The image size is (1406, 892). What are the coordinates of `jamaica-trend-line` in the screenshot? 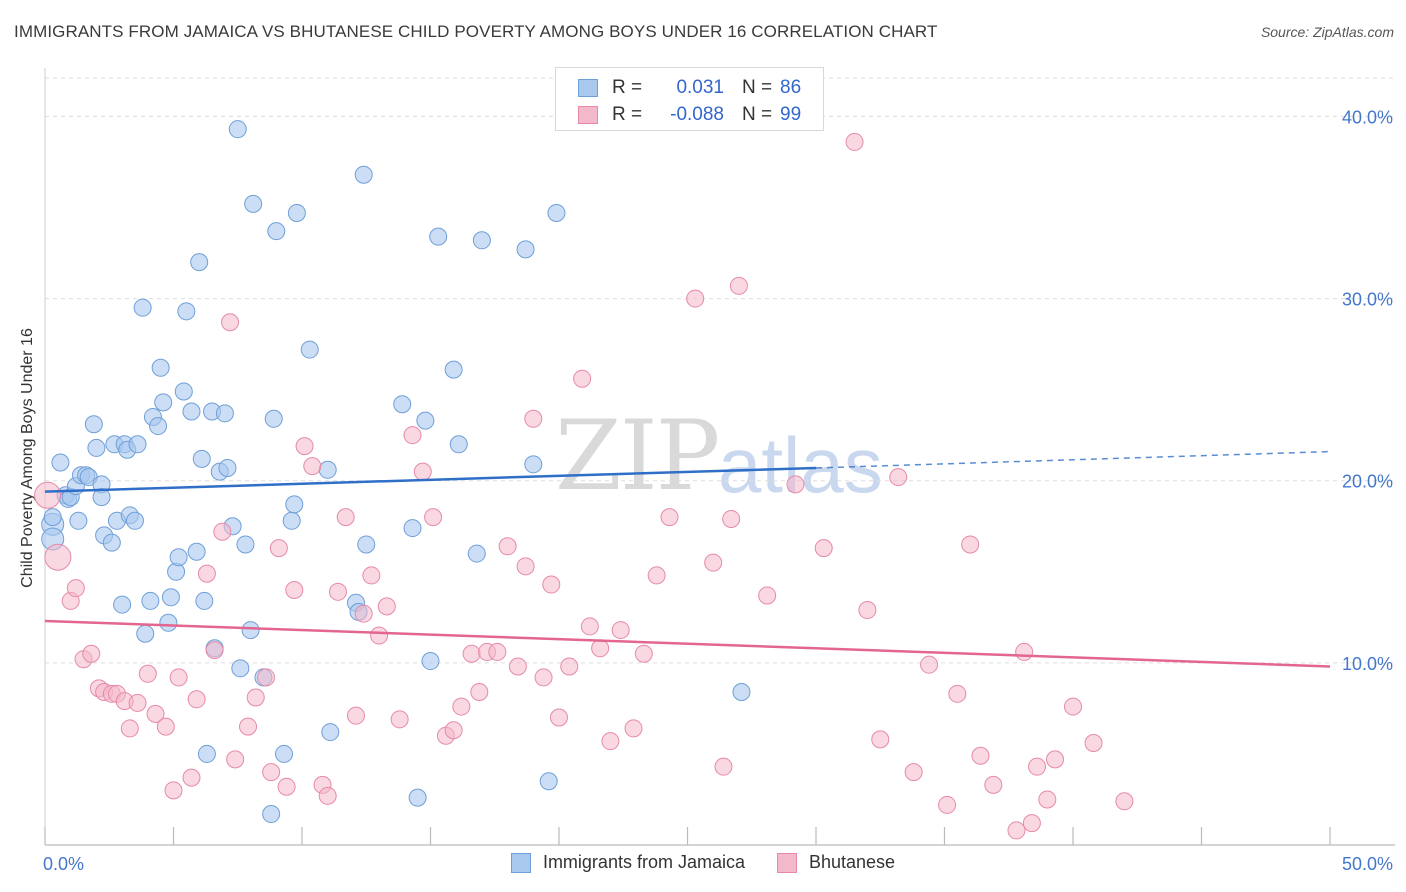 It's located at (430, 479).